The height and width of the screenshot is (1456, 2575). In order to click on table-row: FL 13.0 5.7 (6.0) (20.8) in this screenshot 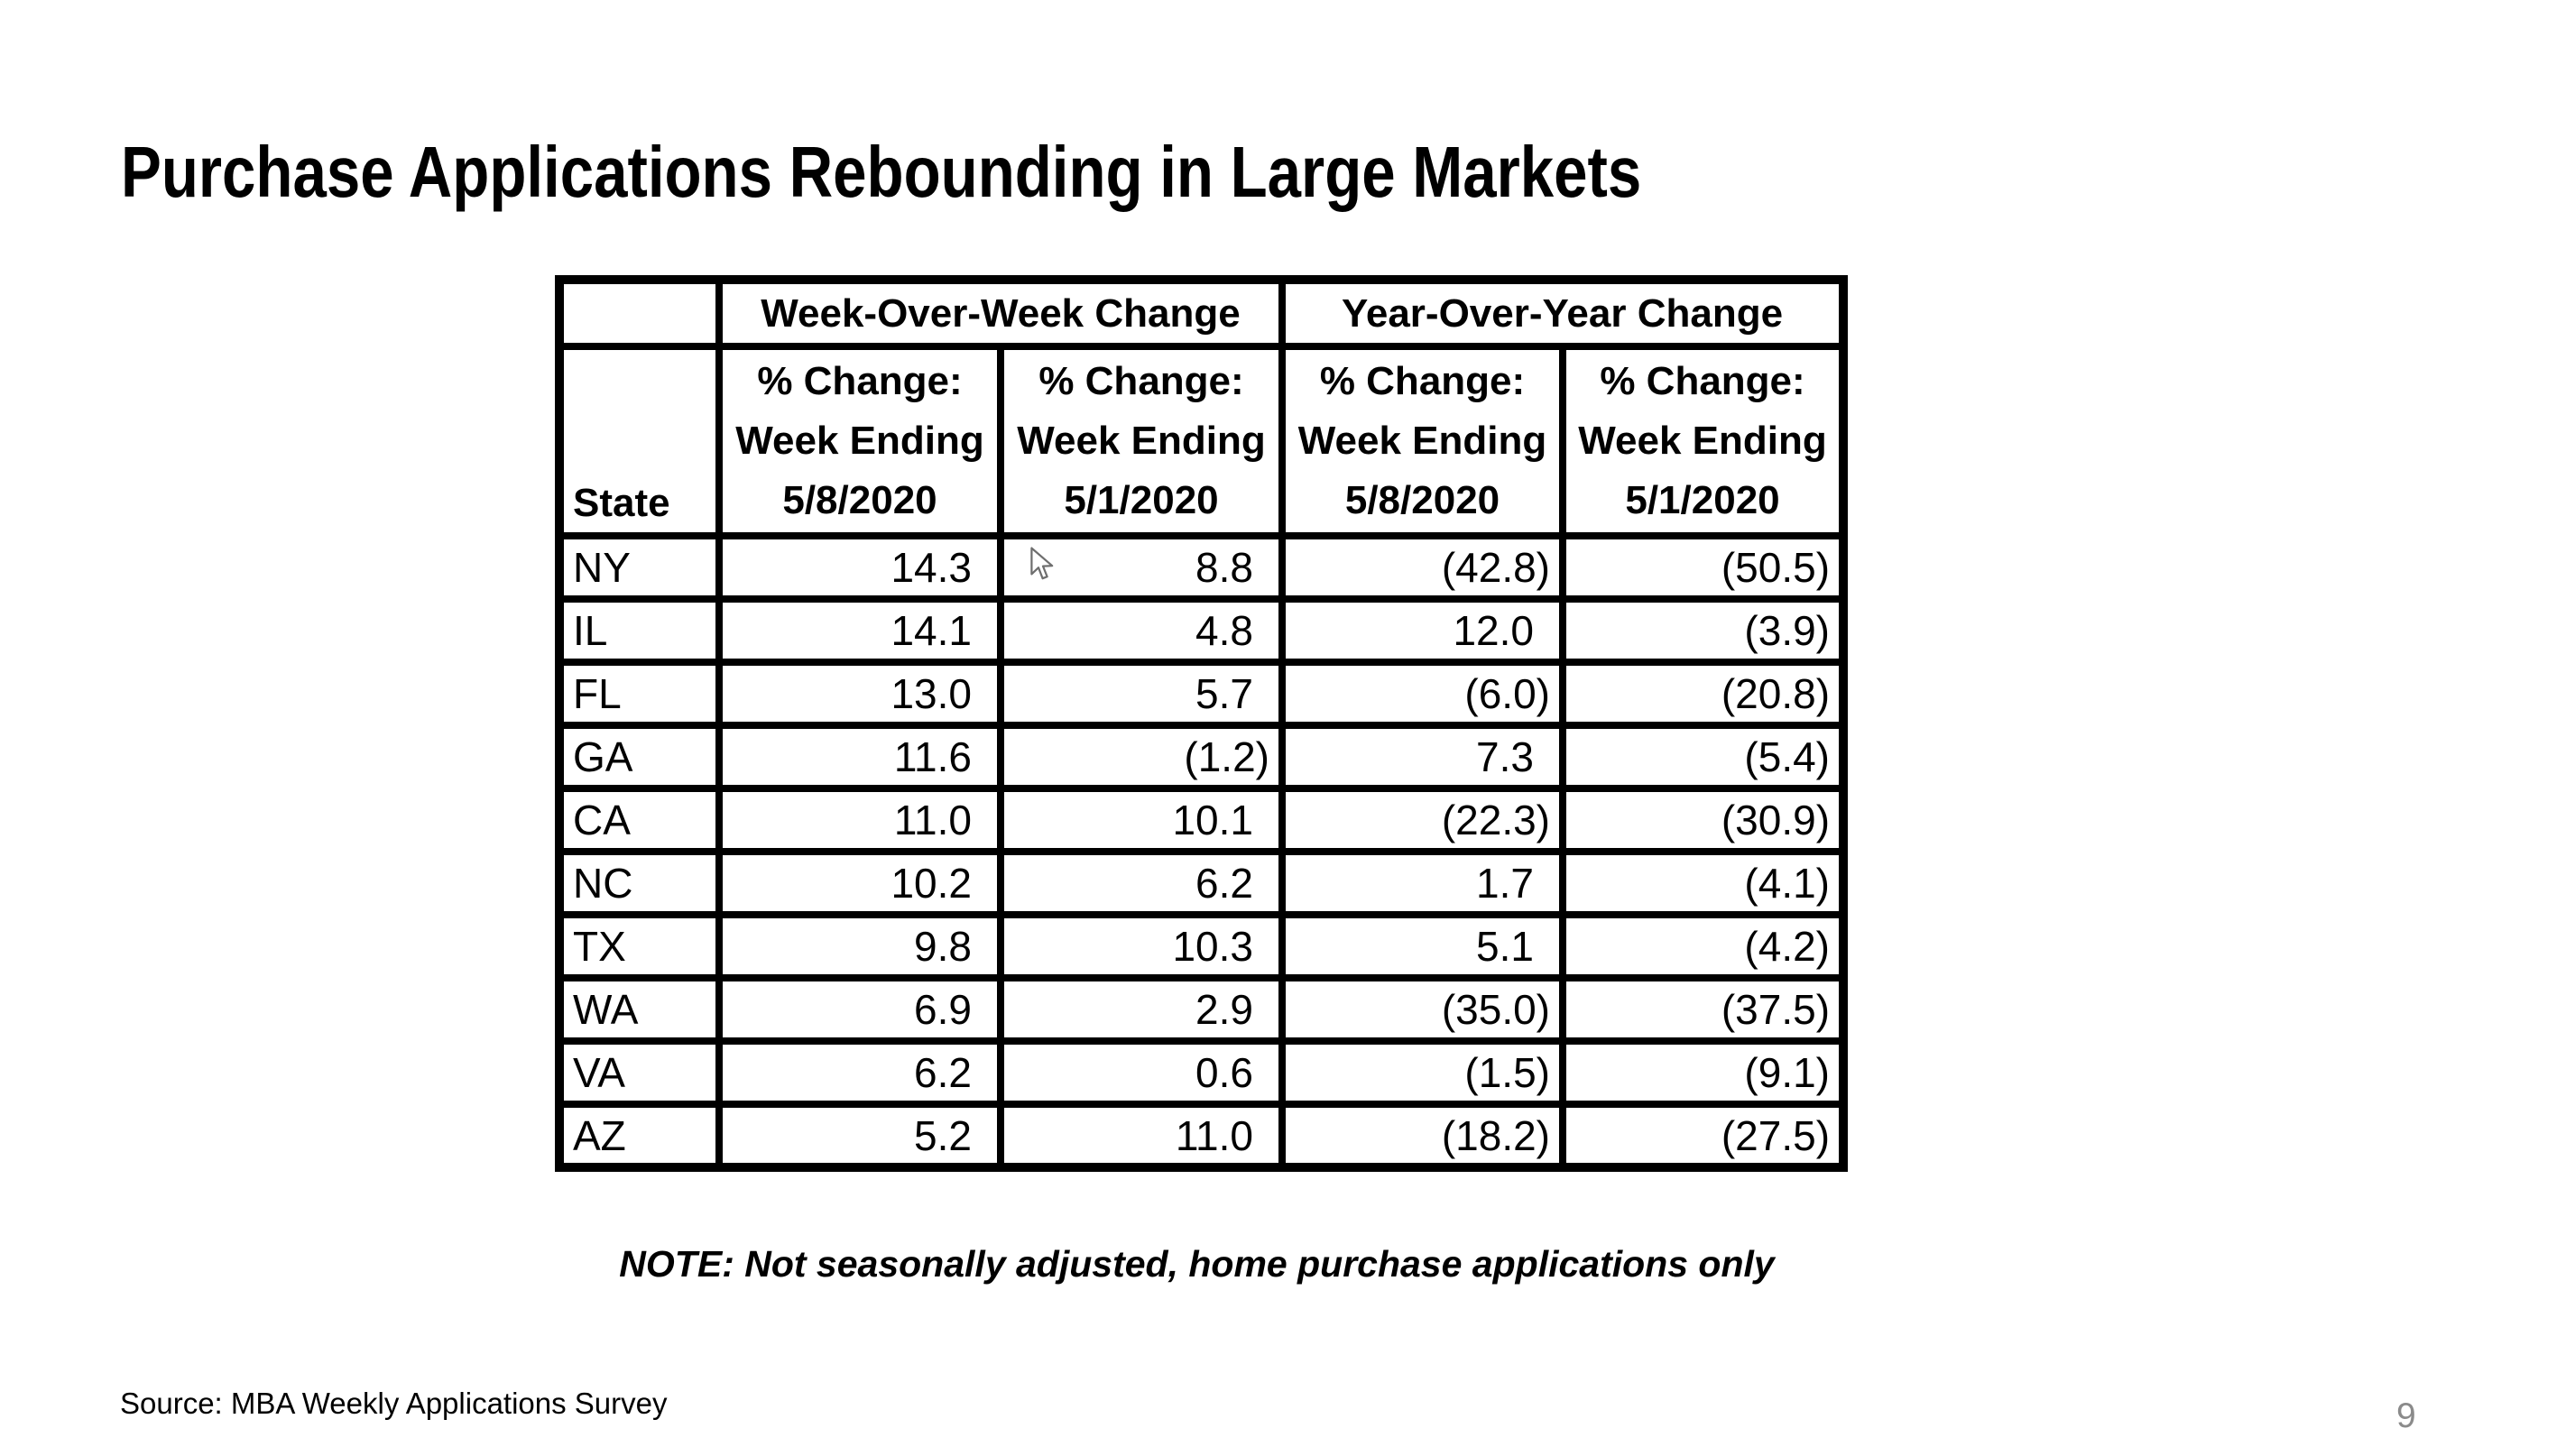, I will do `click(1202, 694)`.